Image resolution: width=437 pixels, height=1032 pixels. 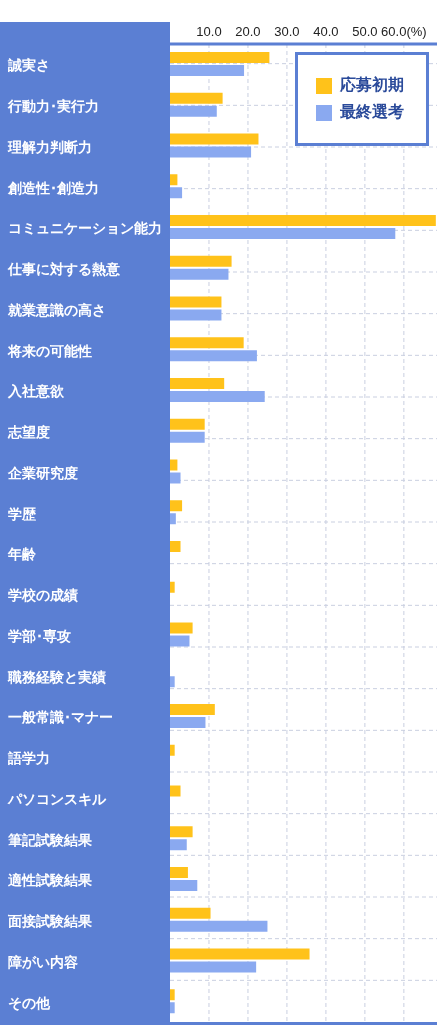 I want to click on y-tick-label: 理解力判断力, so click(x=49, y=146).